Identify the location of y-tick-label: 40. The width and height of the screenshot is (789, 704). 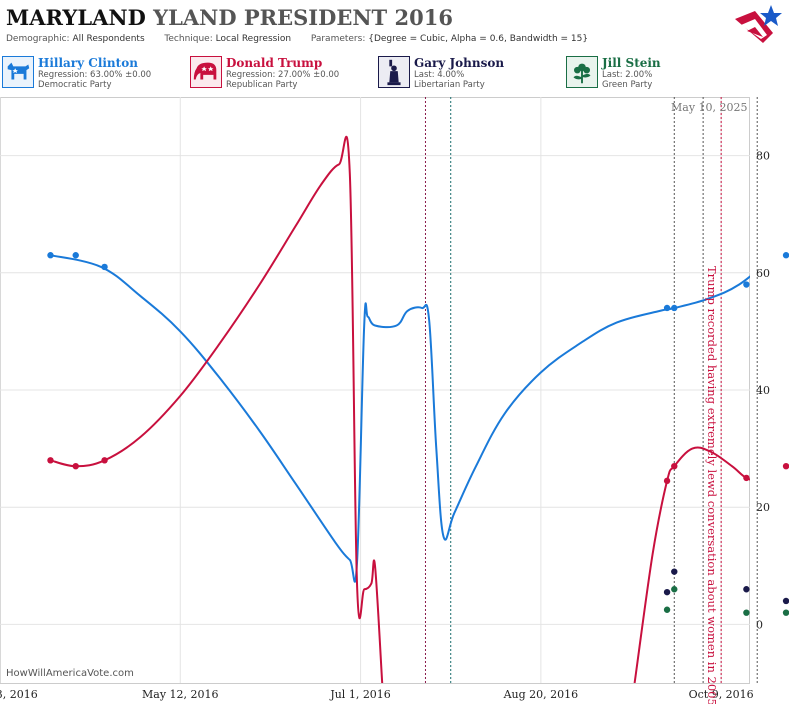
(763, 390).